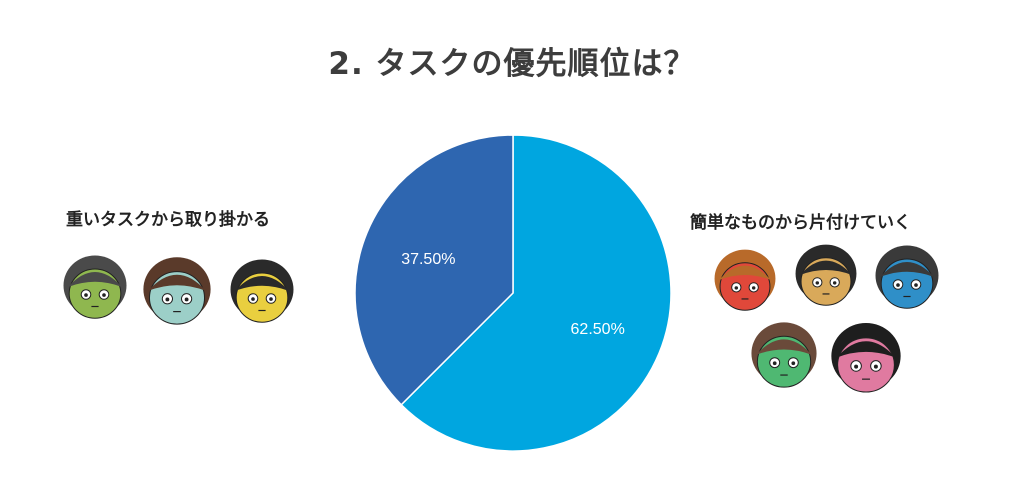 Image resolution: width=1024 pixels, height=479 pixels. Describe the element at coordinates (512, 64) in the screenshot. I see `page-title: 2. タスクの優先順位は？` at that location.